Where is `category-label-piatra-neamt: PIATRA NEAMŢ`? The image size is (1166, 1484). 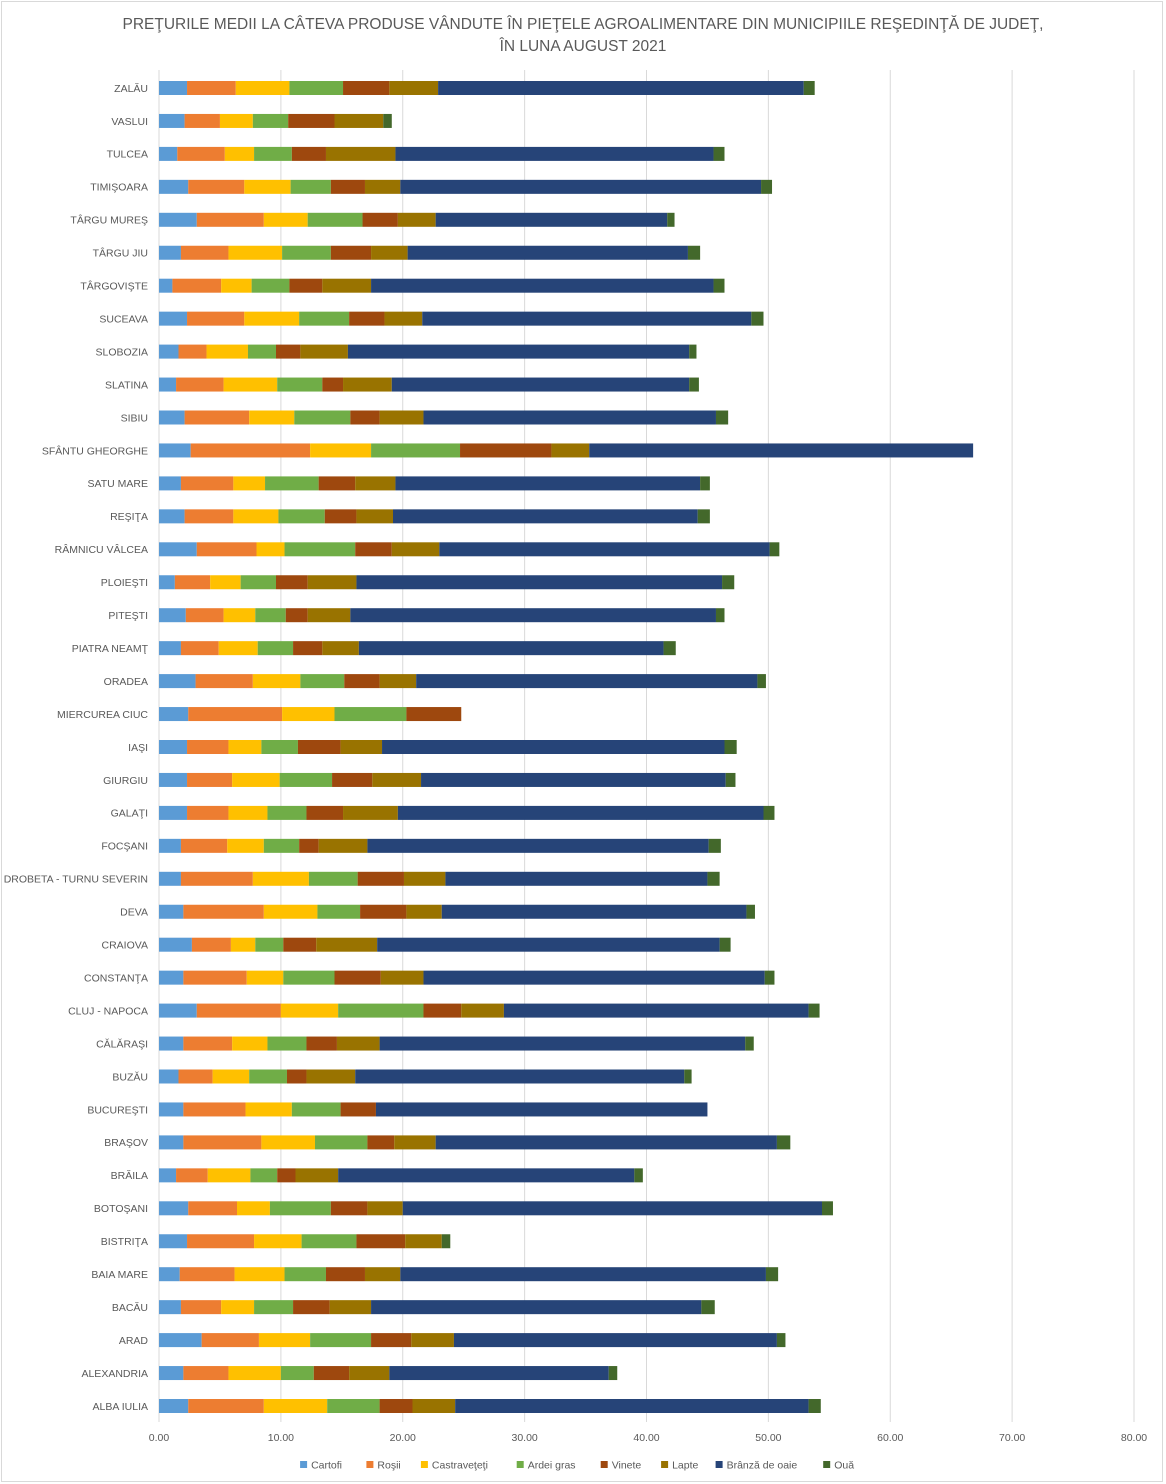 category-label-piatra-neamt: PIATRA NEAMŢ is located at coordinates (110, 649).